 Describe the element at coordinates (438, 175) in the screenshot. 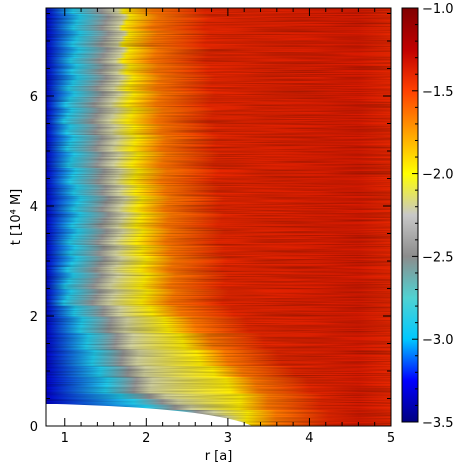

I see `colorbar-tick-label: −2.0` at that location.